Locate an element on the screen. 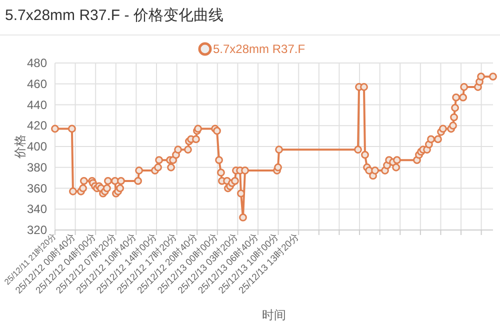 The height and width of the screenshot is (324, 500). y-tick-label: 360 is located at coordinates (37, 188).